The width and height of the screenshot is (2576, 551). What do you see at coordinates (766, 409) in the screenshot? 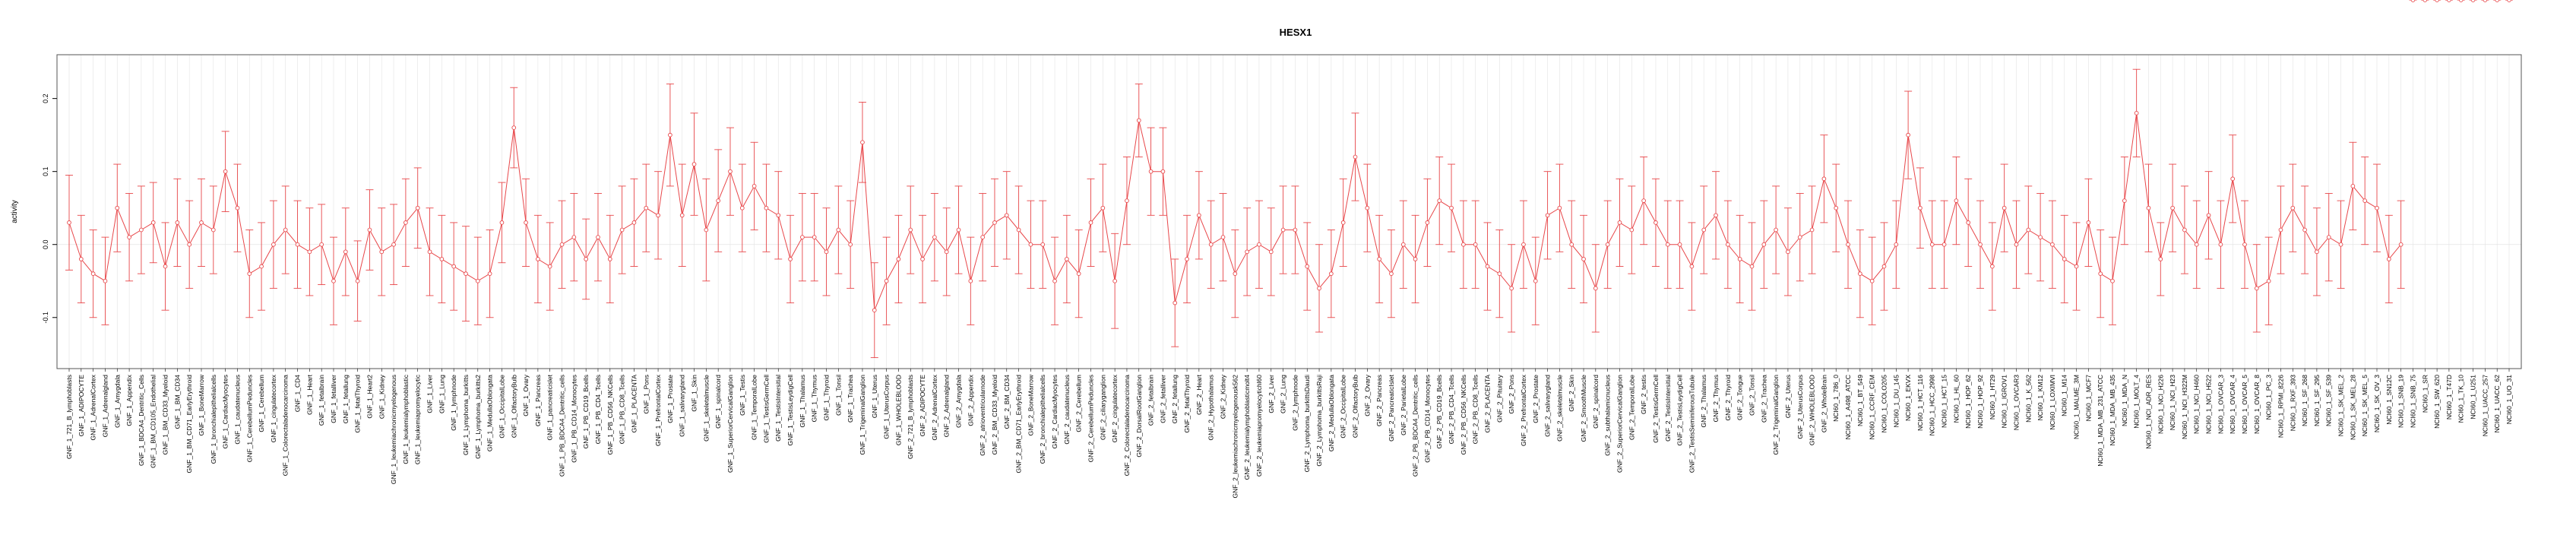
I see `x-tick-label: GNF_1_TestisGermCell` at bounding box center [766, 409].